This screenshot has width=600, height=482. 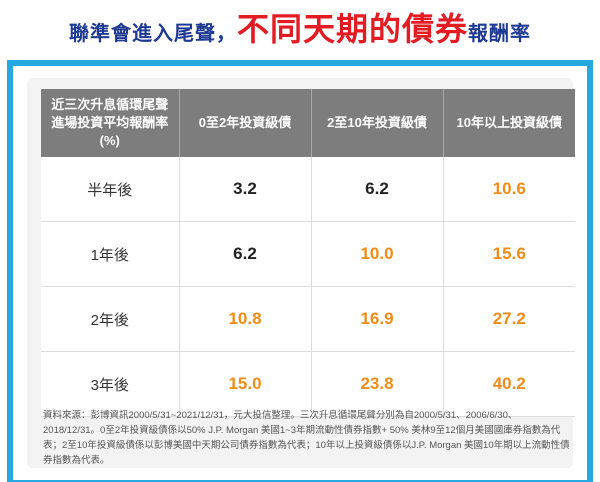 I want to click on table-cell: 15.6, so click(x=509, y=254).